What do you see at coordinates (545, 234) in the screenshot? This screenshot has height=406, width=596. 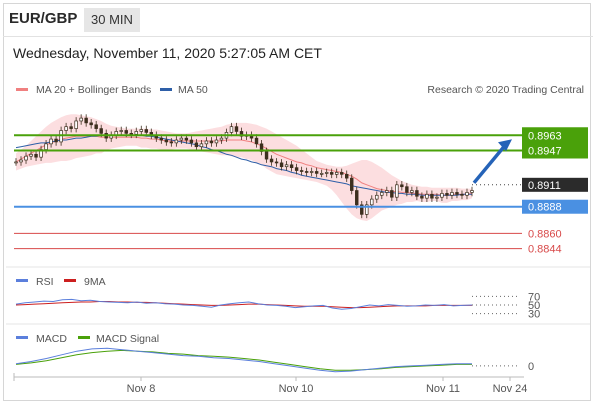 I see `support-level-label: 0.8860` at bounding box center [545, 234].